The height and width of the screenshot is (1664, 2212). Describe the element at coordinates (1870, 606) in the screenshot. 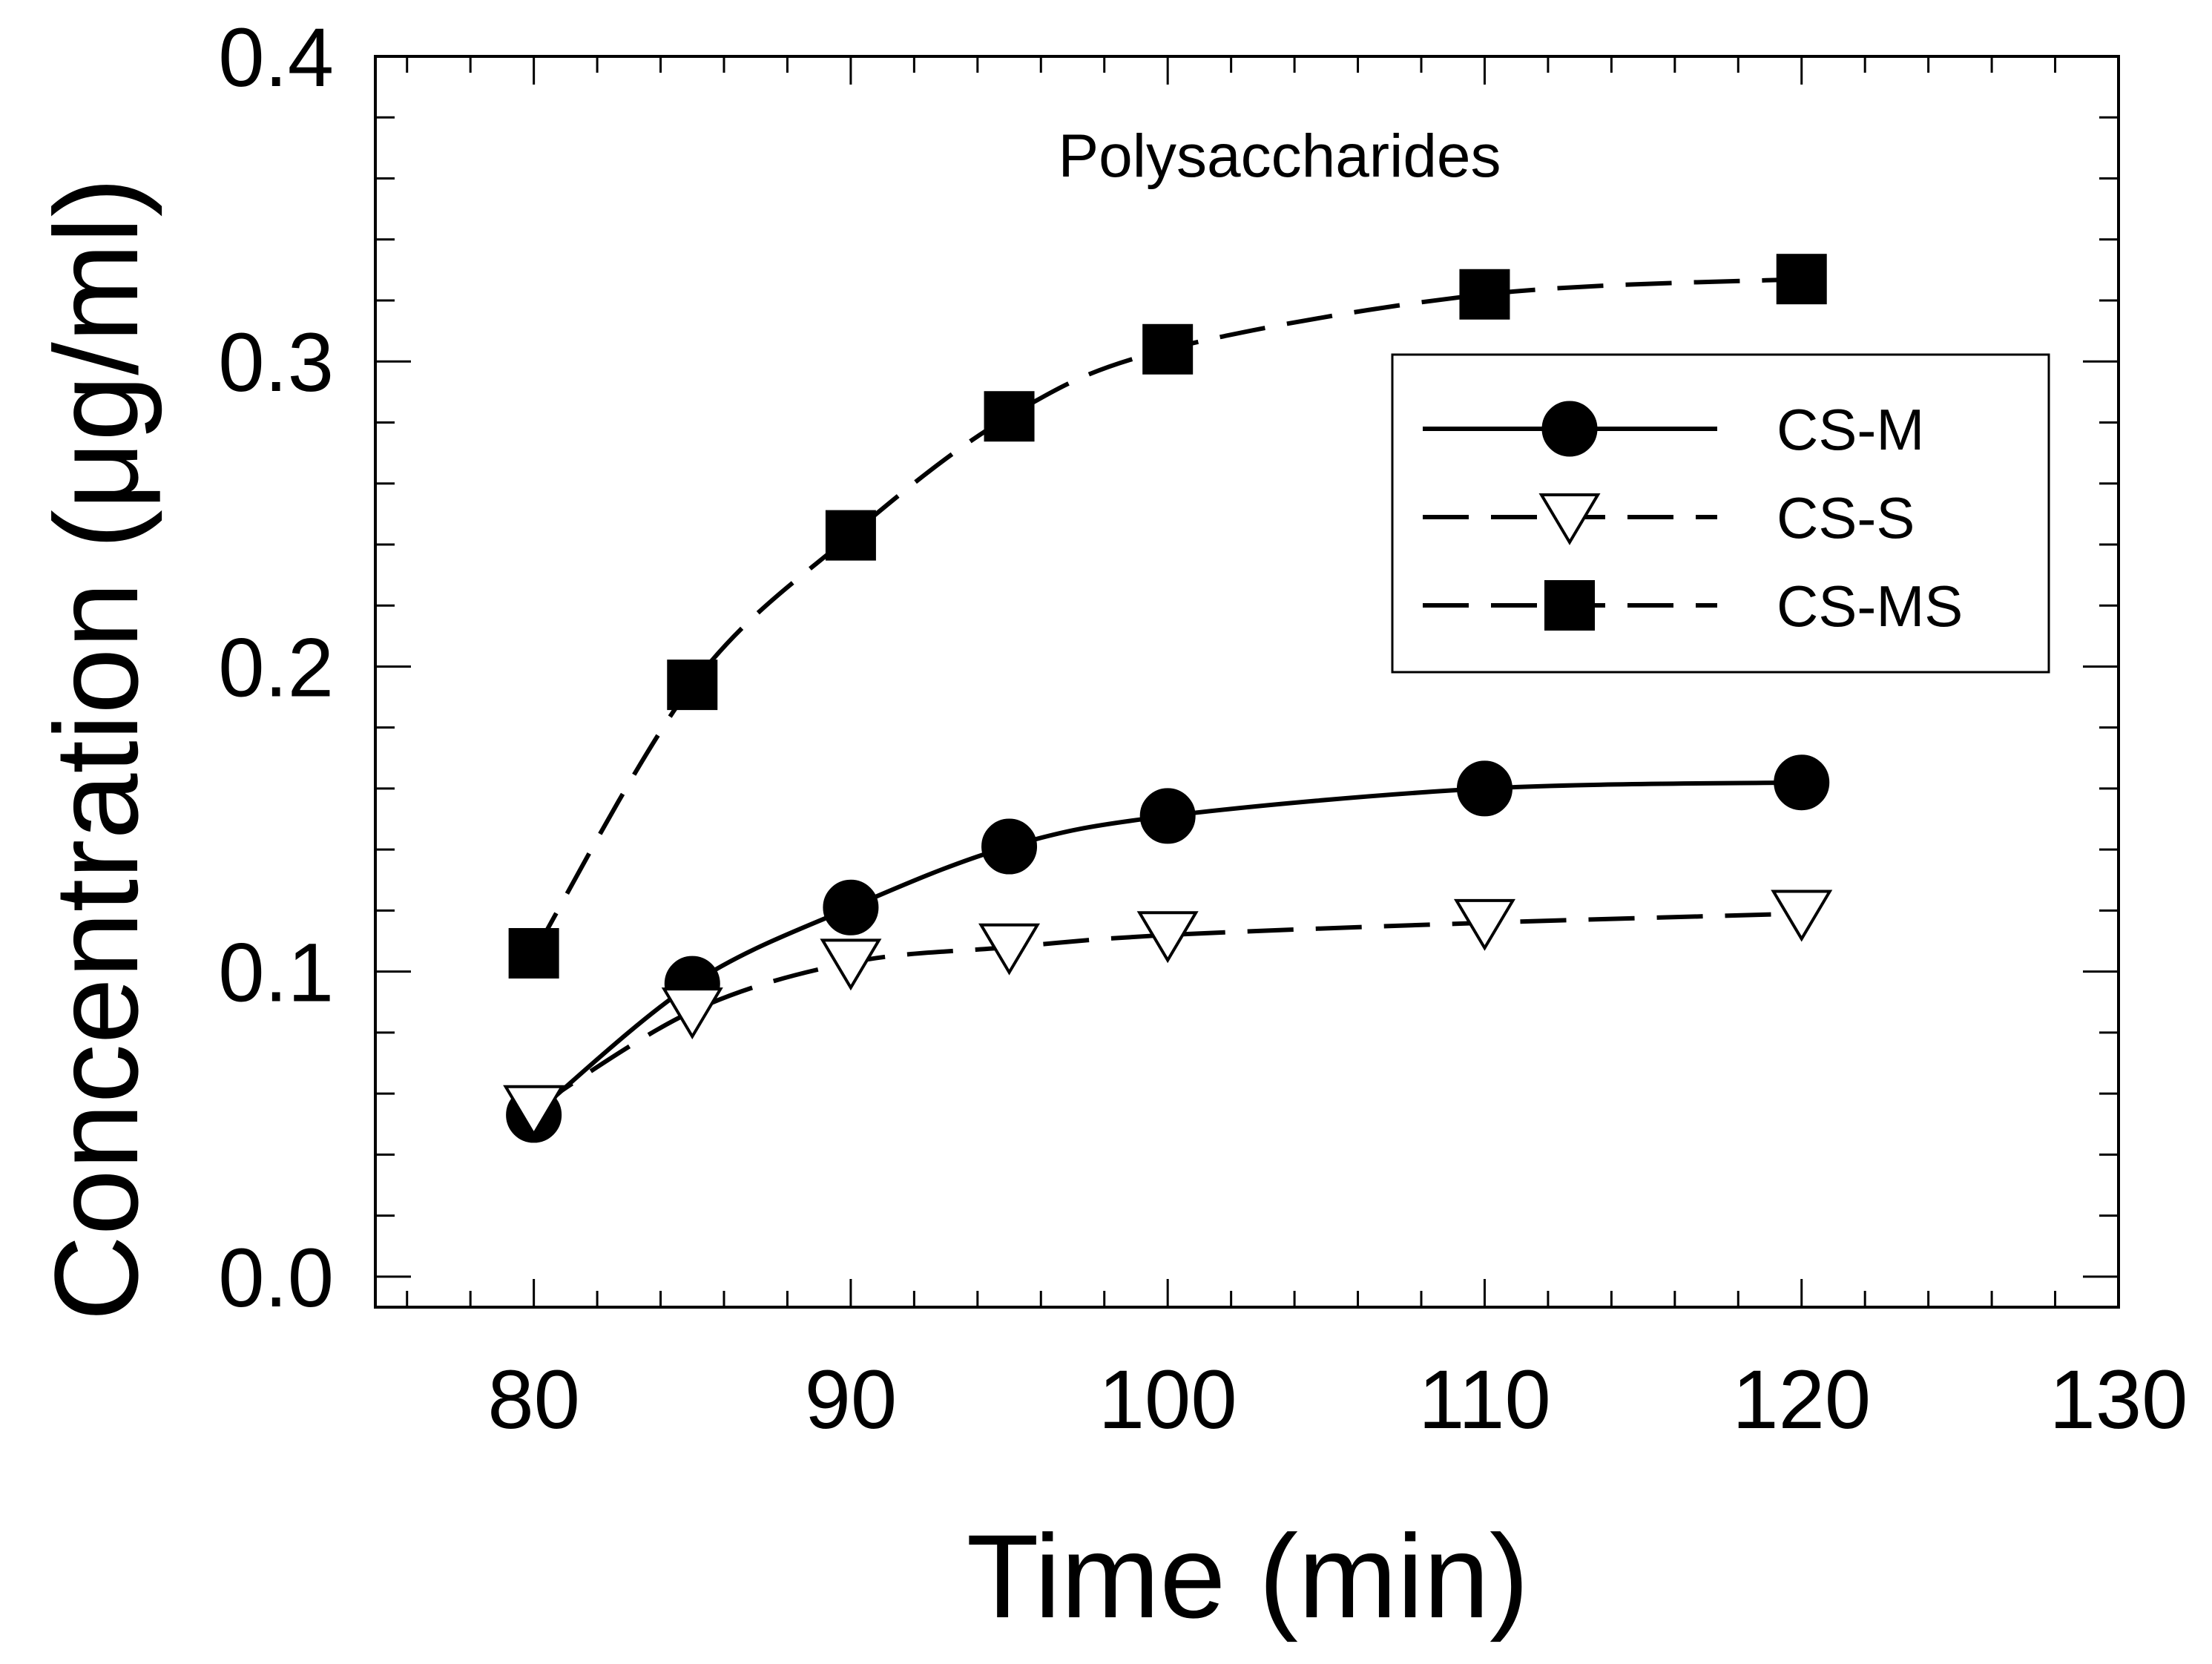

I see `legend-label-cs-ms: CS-MS` at that location.